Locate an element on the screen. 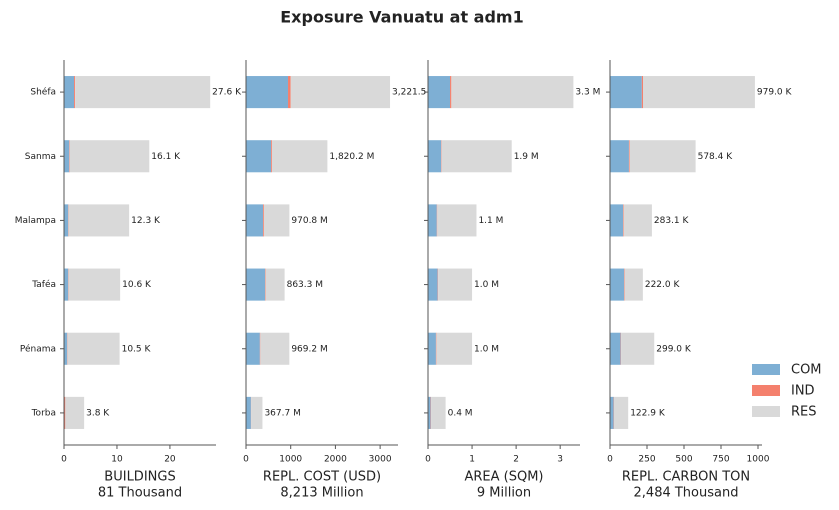 The width and height of the screenshot is (839, 510). x-tick-label: 2 is located at coordinates (516, 460).